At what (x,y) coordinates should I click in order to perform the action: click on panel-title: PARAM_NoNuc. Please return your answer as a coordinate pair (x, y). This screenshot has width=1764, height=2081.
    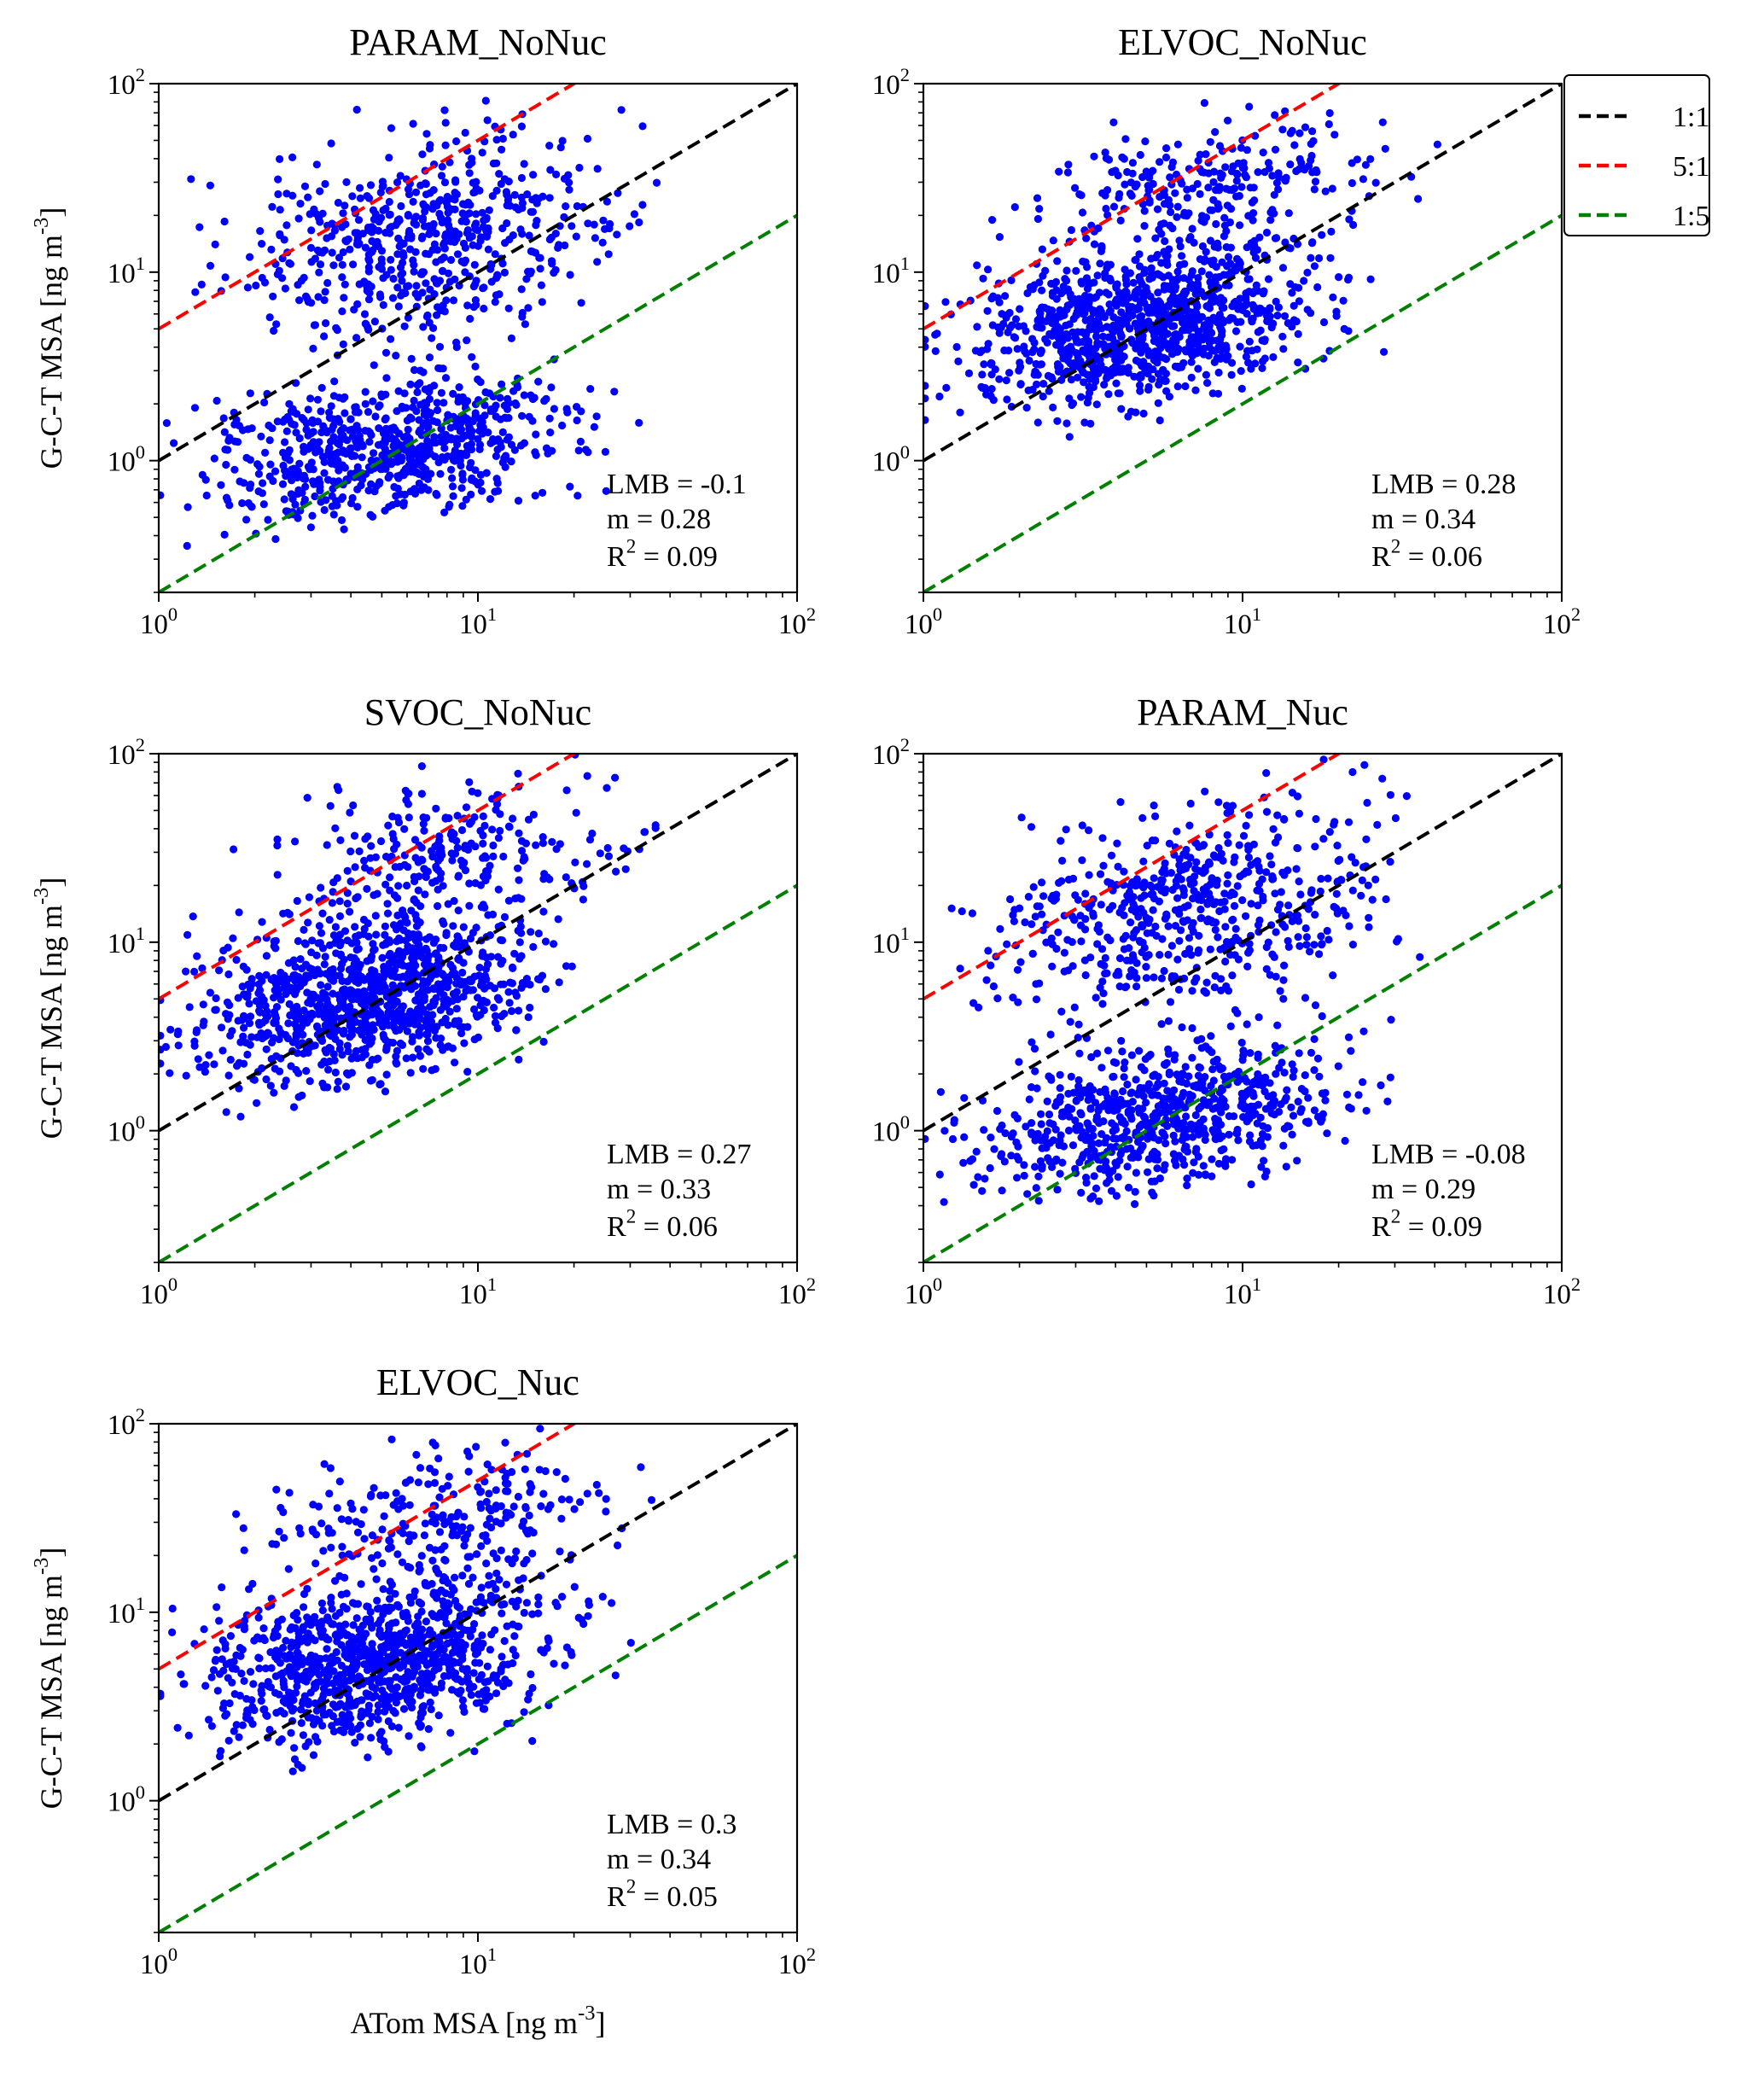
    Looking at the image, I should click on (478, 42).